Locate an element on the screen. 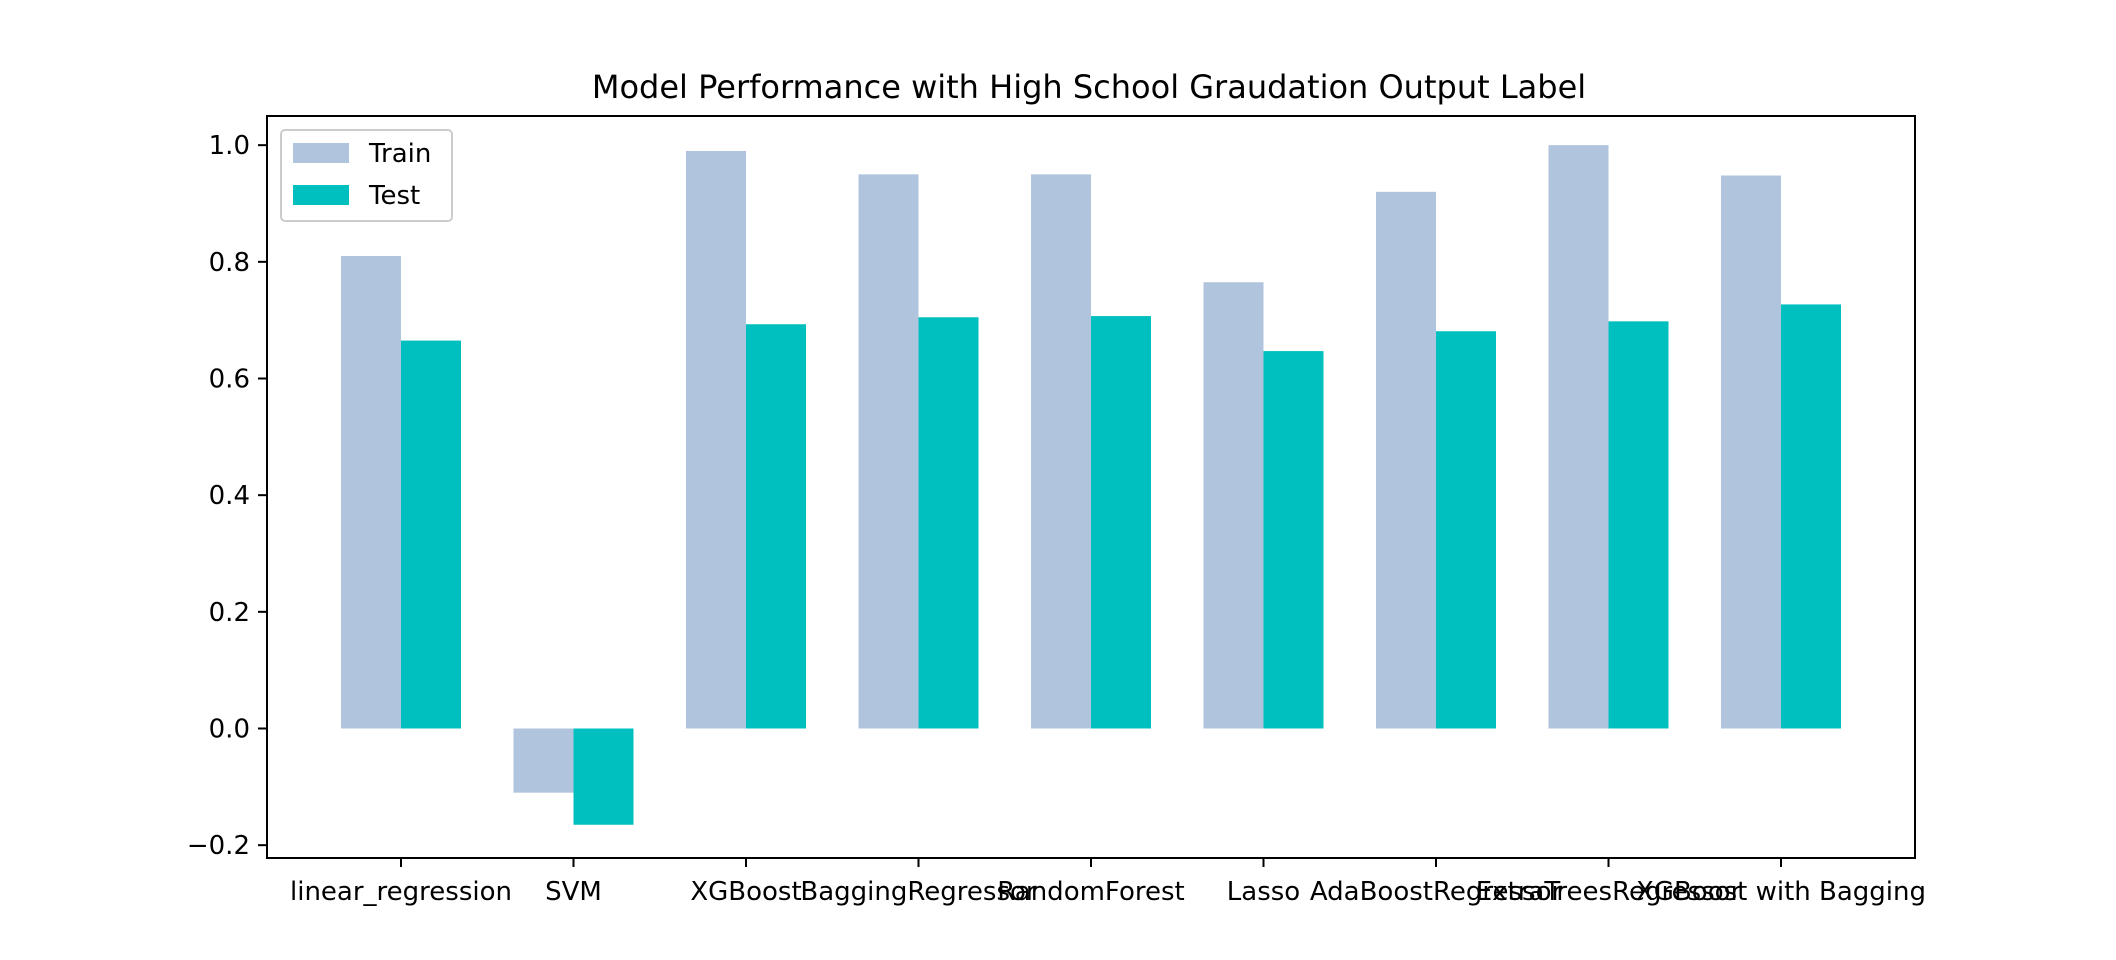 This screenshot has width=2116, height=960. y-tick-label: 0.8 is located at coordinates (229, 263).